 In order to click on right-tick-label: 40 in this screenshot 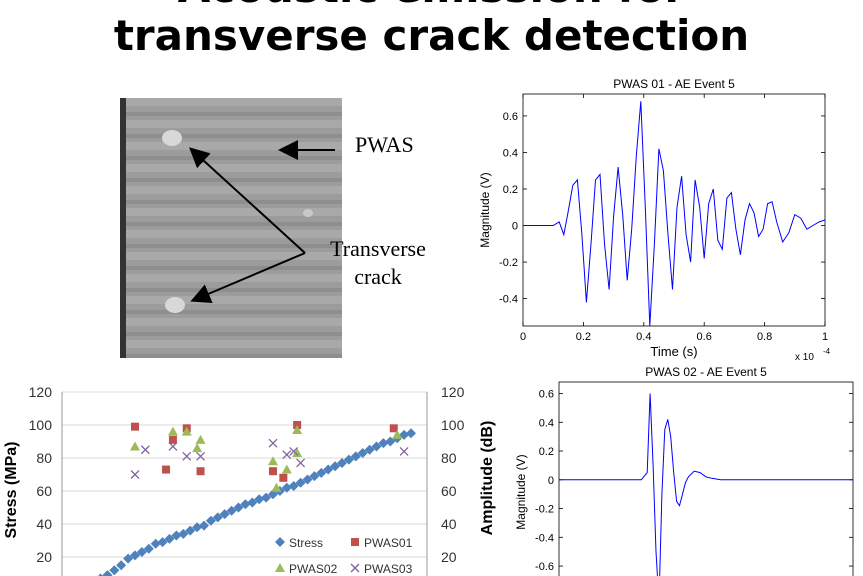, I will do `click(449, 524)`.